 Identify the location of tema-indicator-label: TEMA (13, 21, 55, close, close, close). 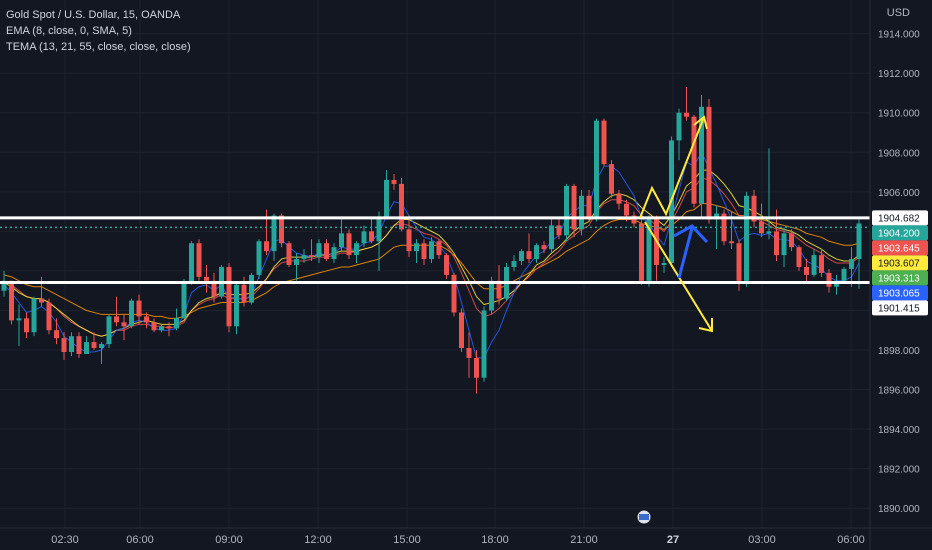
(98, 47).